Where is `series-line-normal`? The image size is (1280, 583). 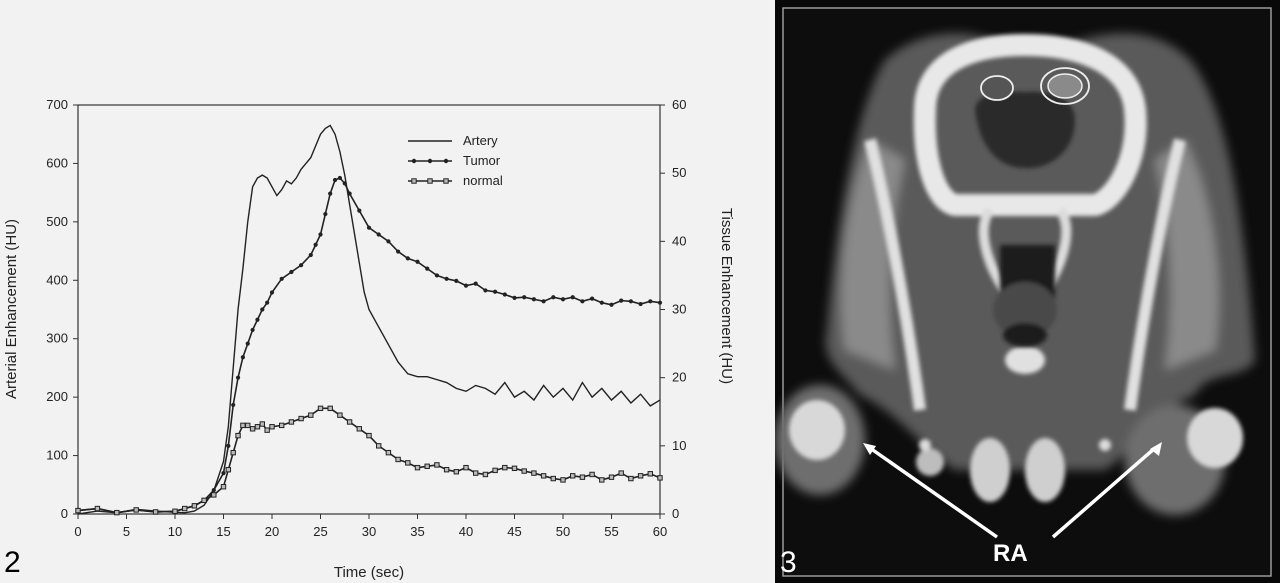 series-line-normal is located at coordinates (369, 460).